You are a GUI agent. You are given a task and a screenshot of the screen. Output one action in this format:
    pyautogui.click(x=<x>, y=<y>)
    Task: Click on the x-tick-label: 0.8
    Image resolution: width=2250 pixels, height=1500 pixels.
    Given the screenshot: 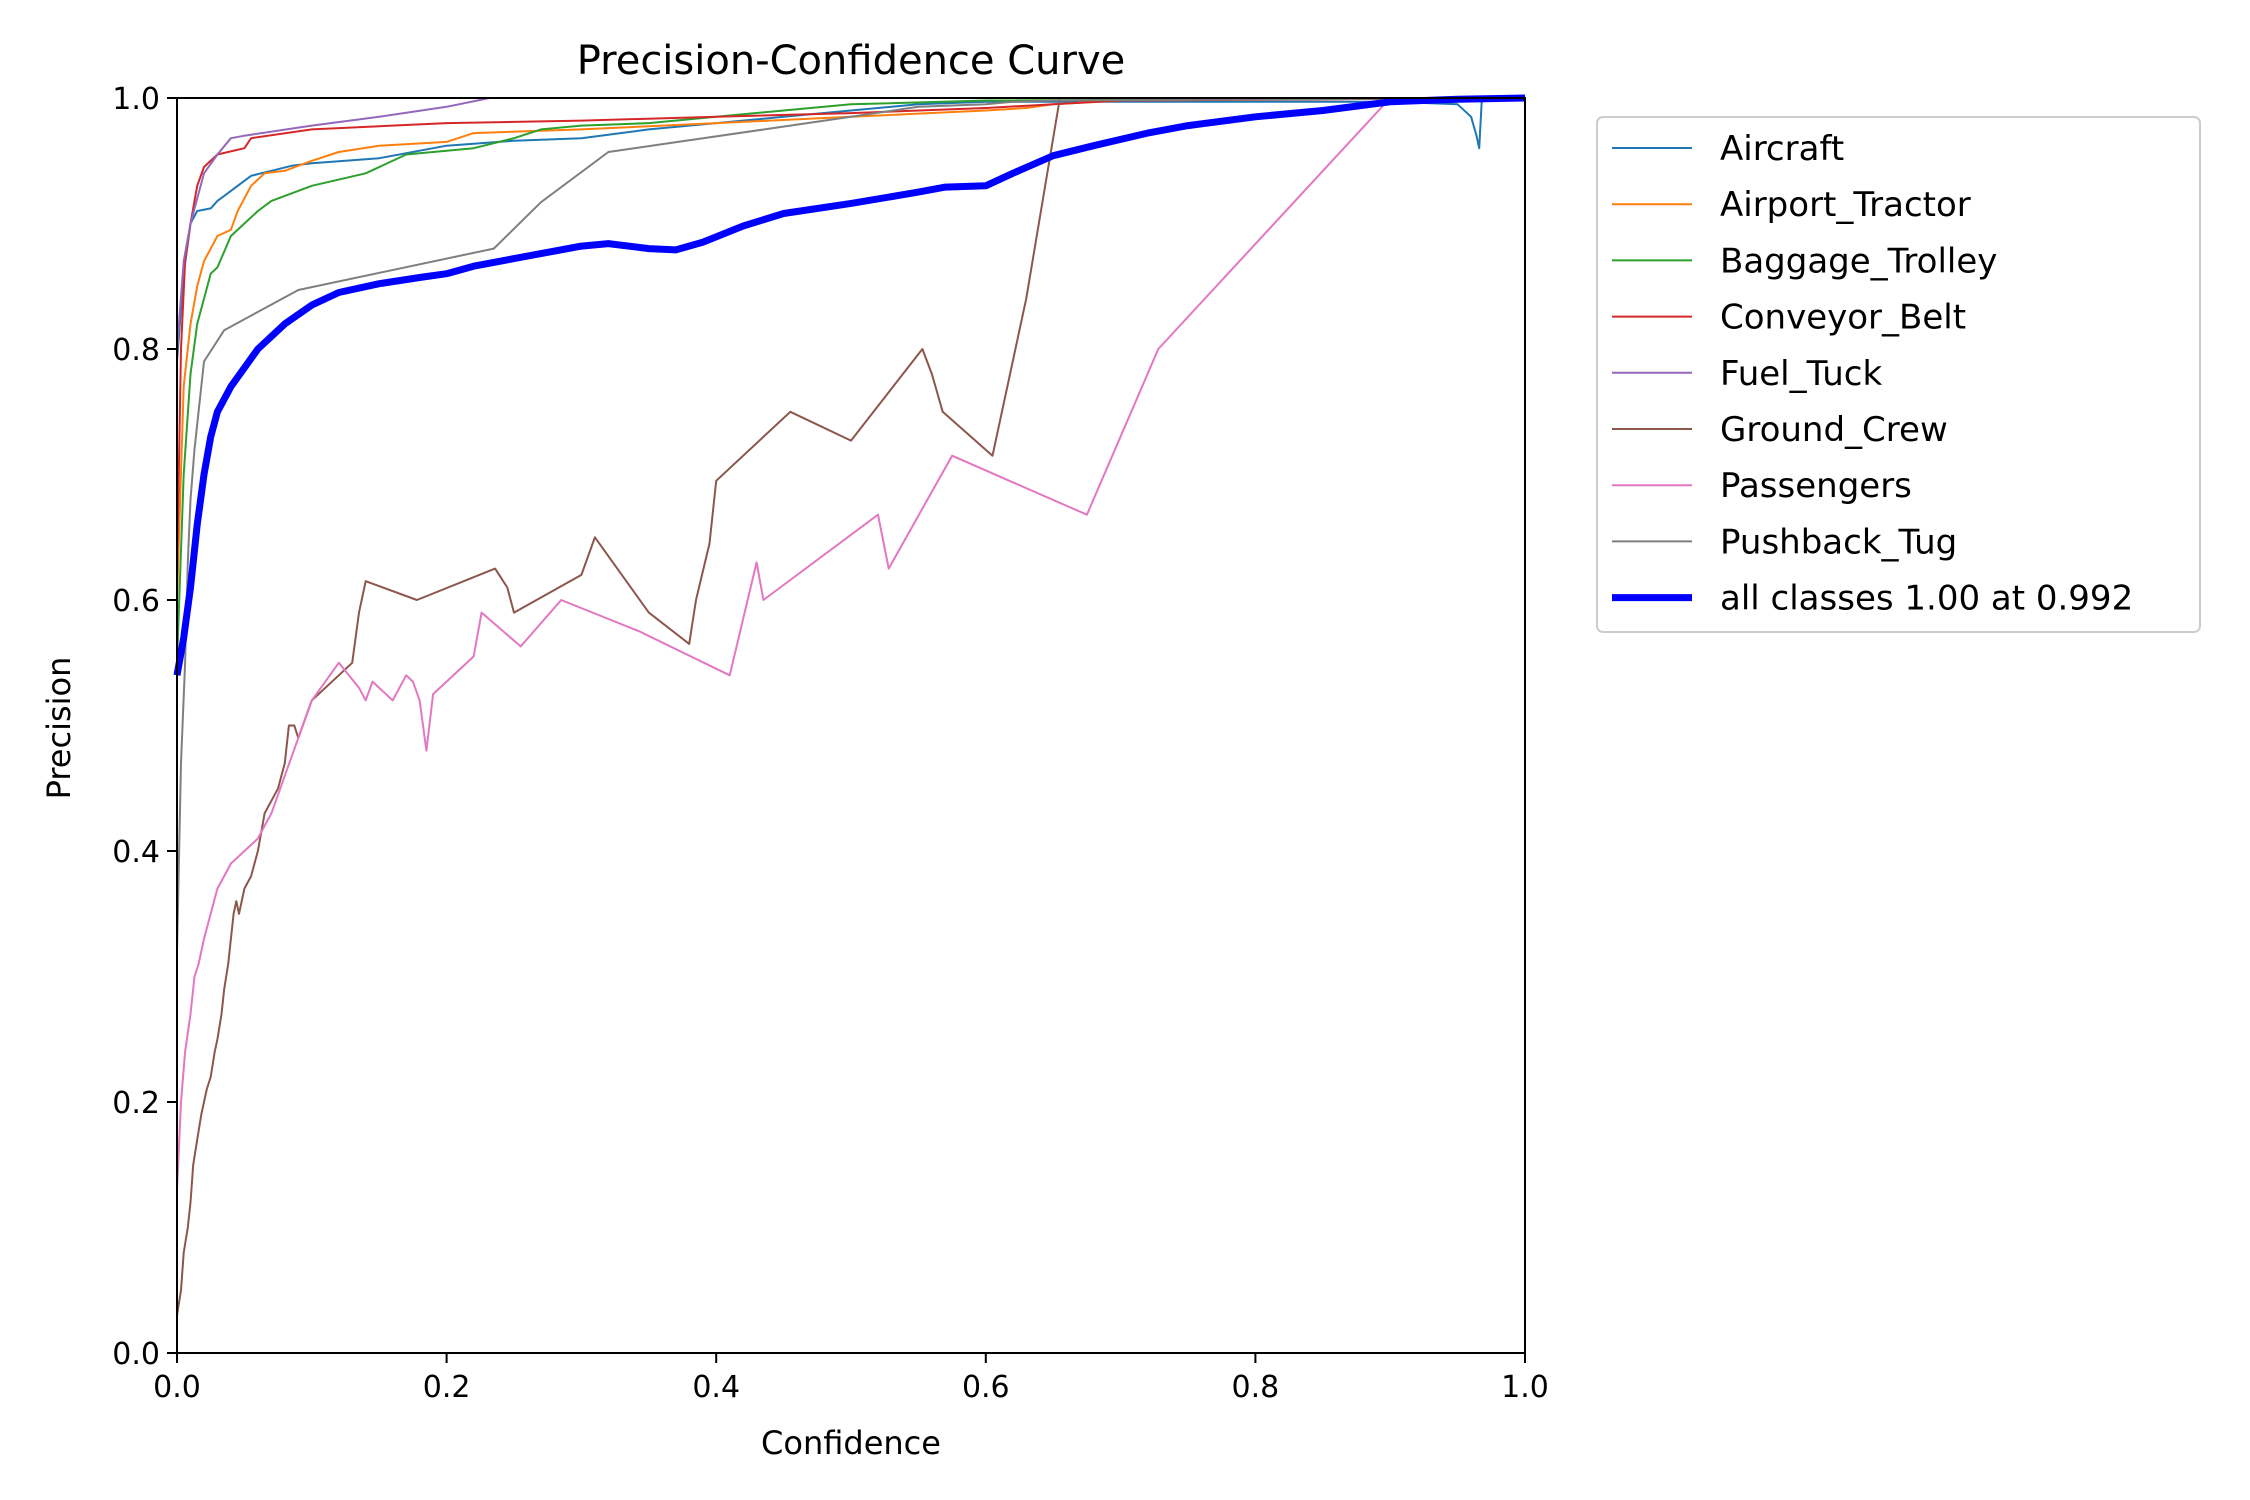 What is the action you would take?
    pyautogui.click(x=1256, y=1387)
    